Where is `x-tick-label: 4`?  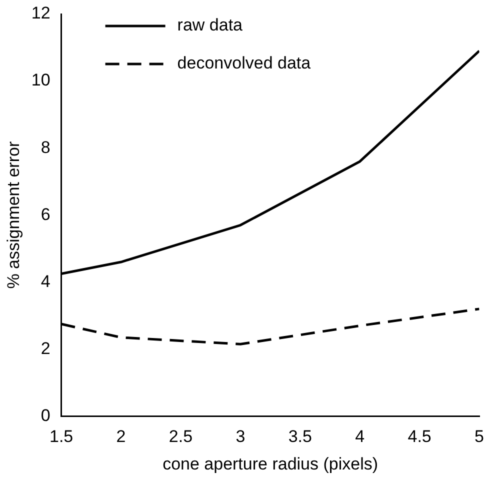
x-tick-label: 4 is located at coordinates (360, 436).